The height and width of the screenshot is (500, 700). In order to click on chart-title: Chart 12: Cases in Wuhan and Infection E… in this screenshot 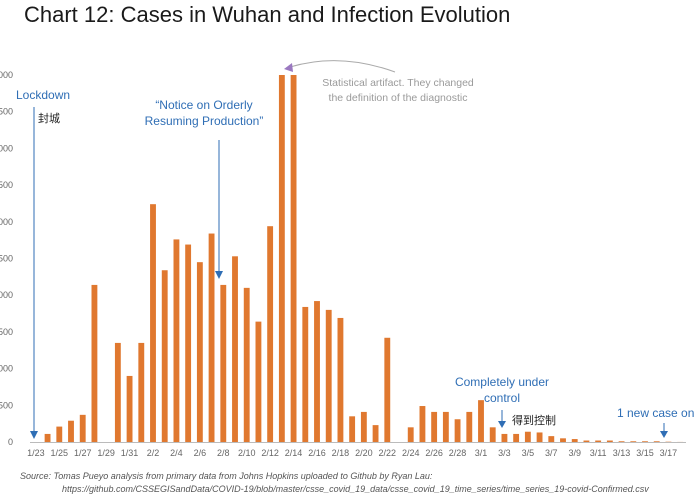, I will do `click(267, 14)`.